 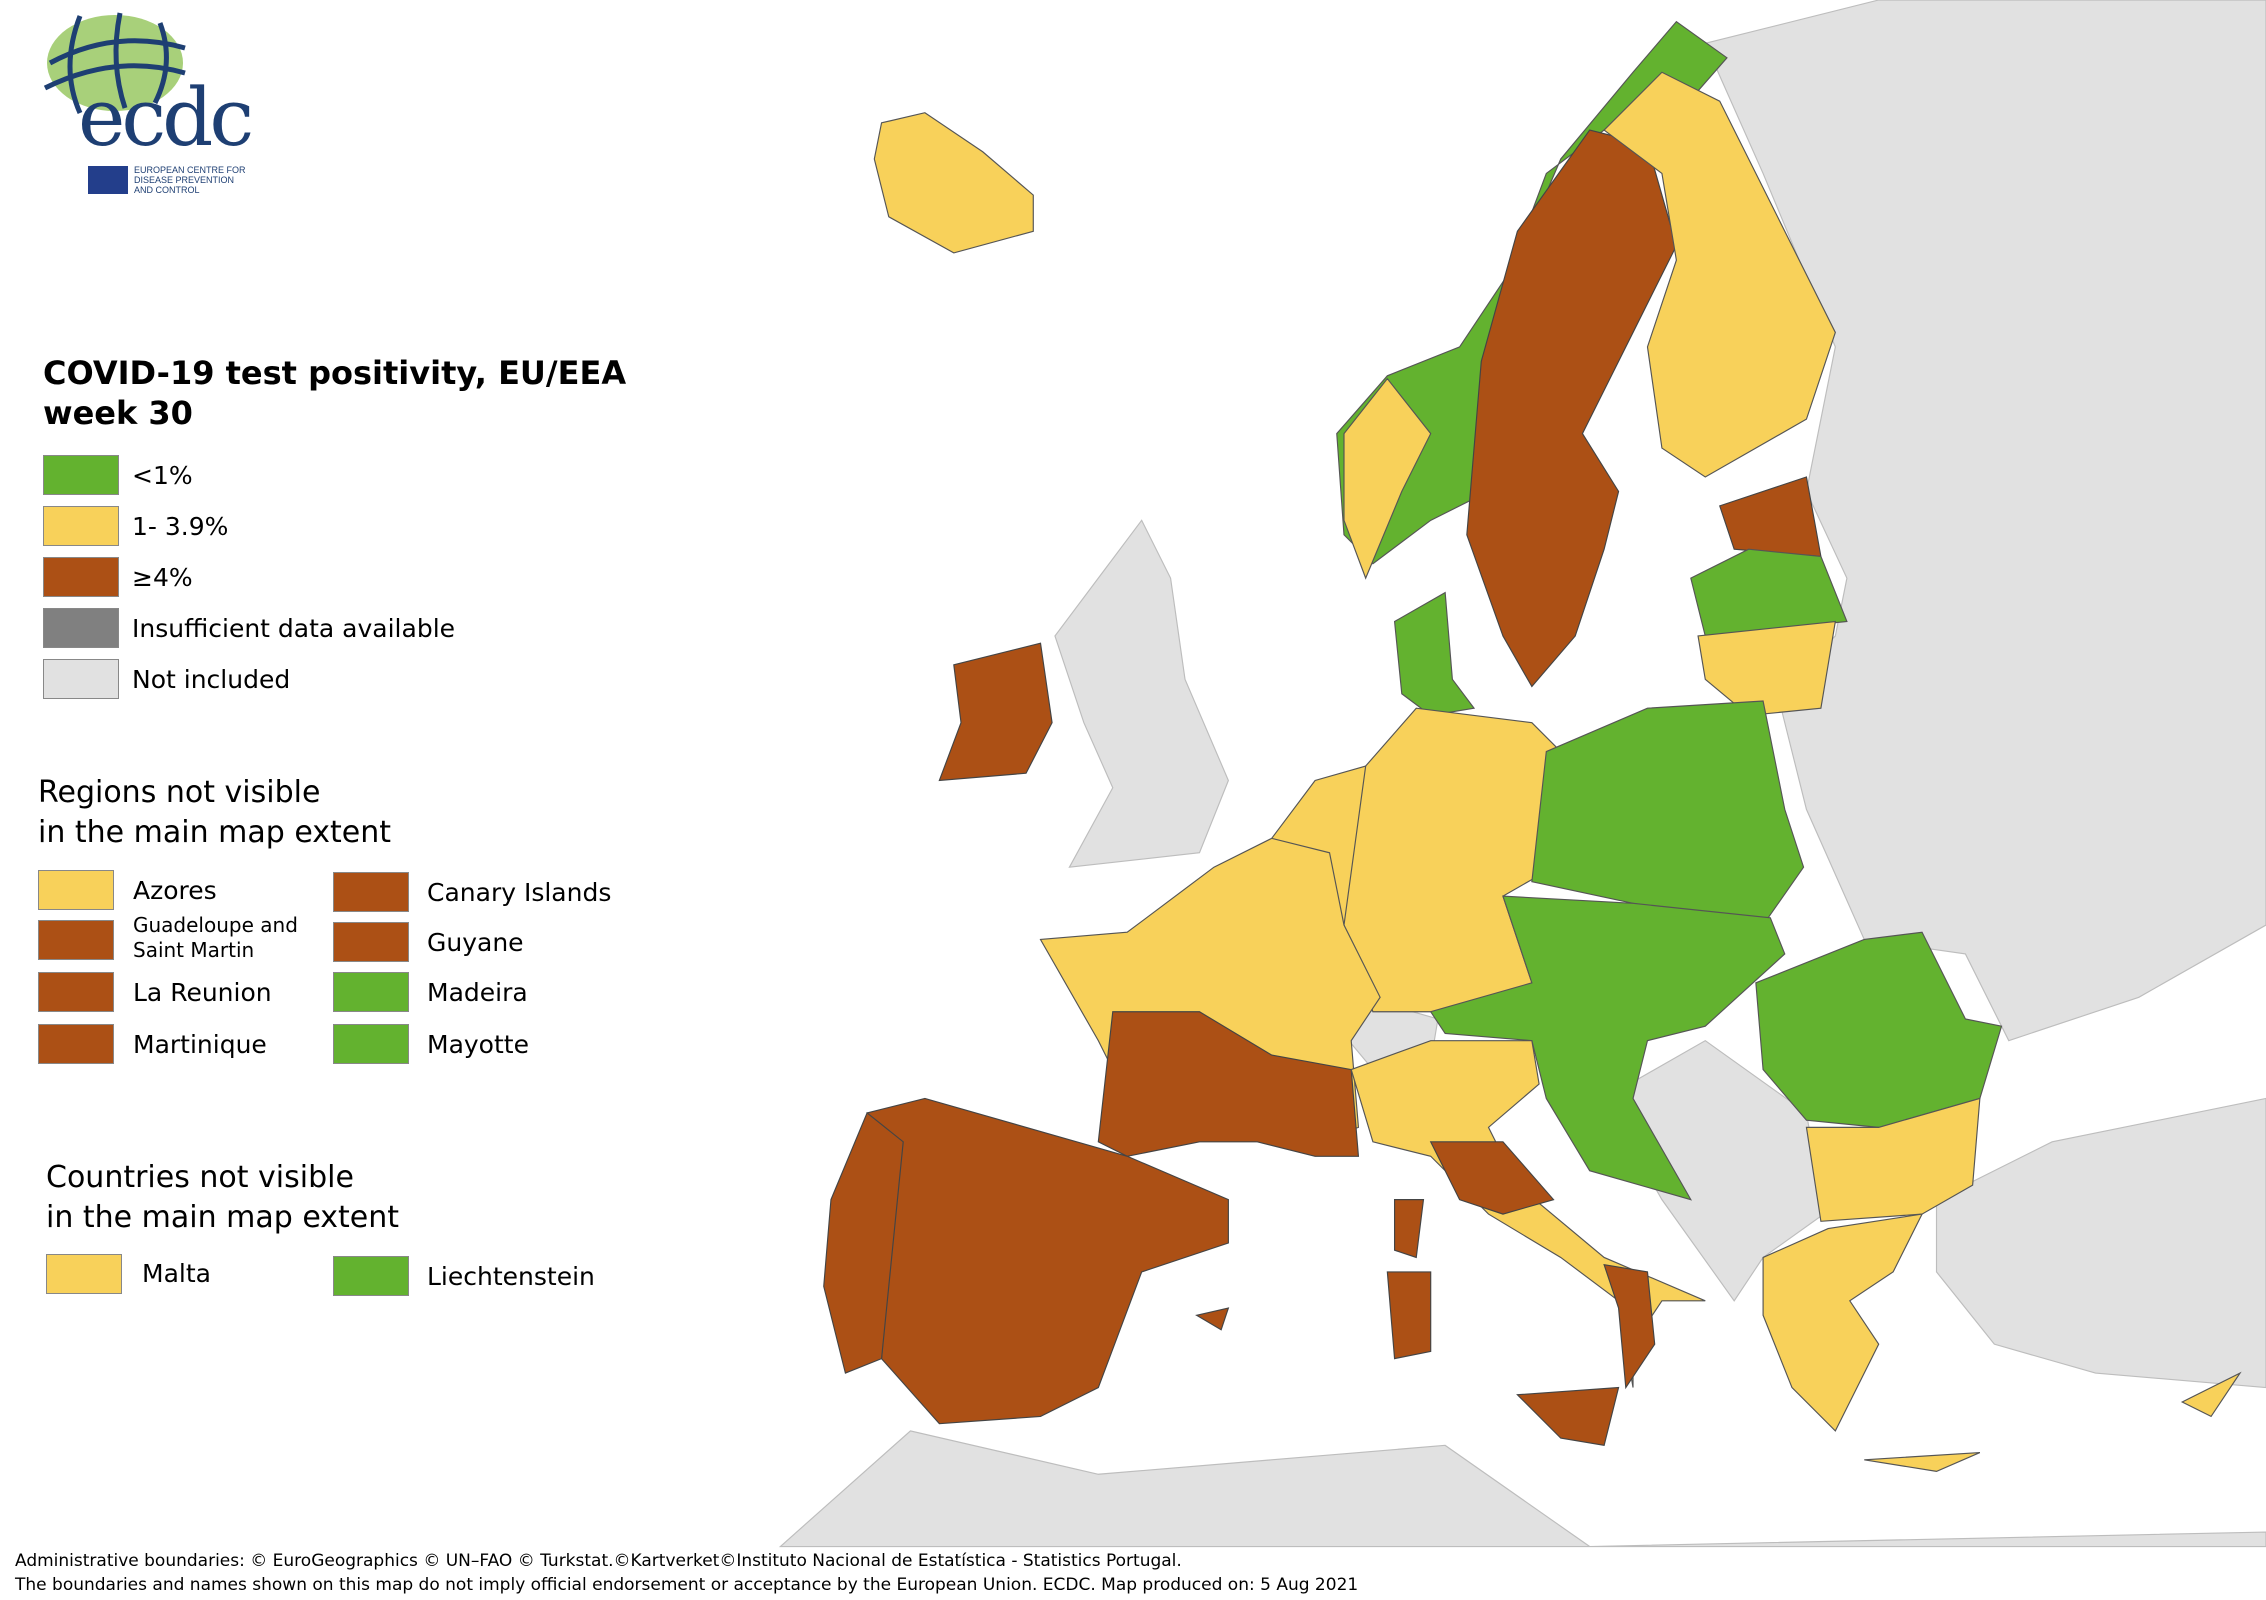 What do you see at coordinates (511, 1276) in the screenshot?
I see `country-label: Liechtenstein` at bounding box center [511, 1276].